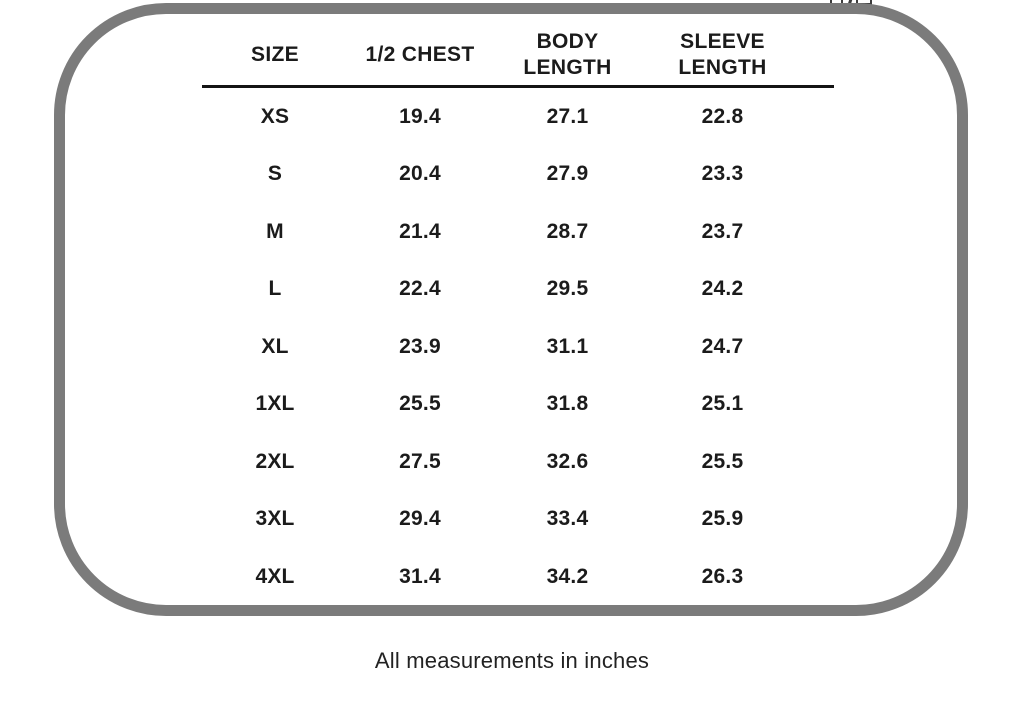  I want to click on half-chest: 29.4, so click(420, 519).